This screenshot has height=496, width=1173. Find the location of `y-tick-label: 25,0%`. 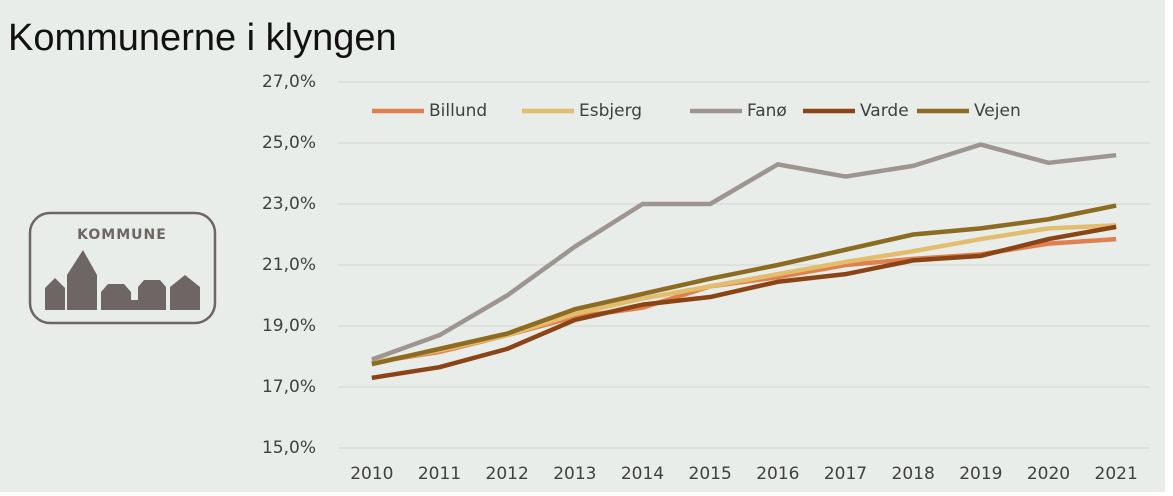

y-tick-label: 25,0% is located at coordinates (289, 143).